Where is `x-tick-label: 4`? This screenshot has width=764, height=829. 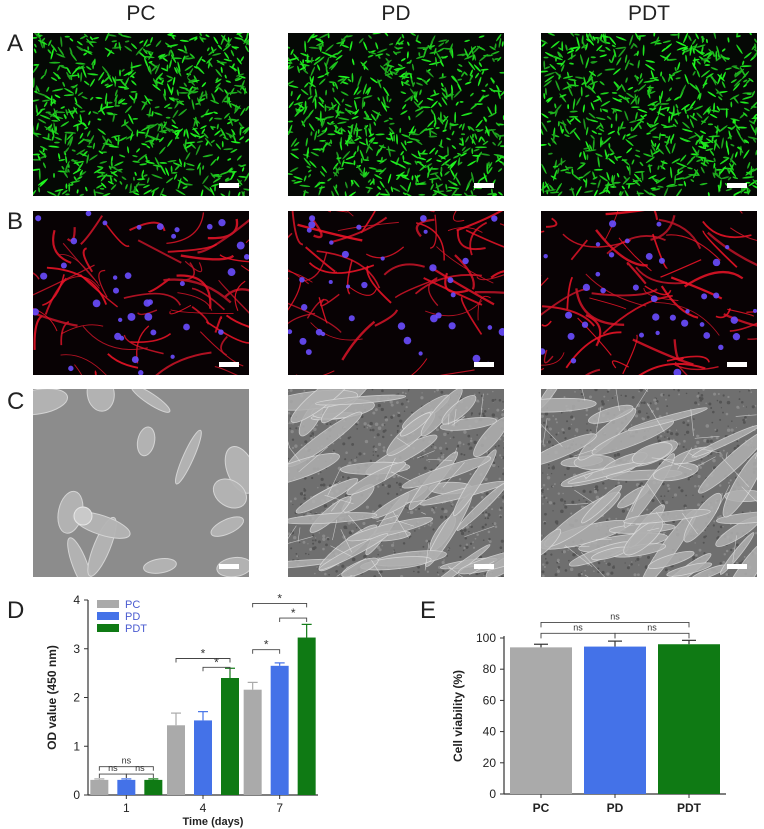 x-tick-label: 4 is located at coordinates (203, 808).